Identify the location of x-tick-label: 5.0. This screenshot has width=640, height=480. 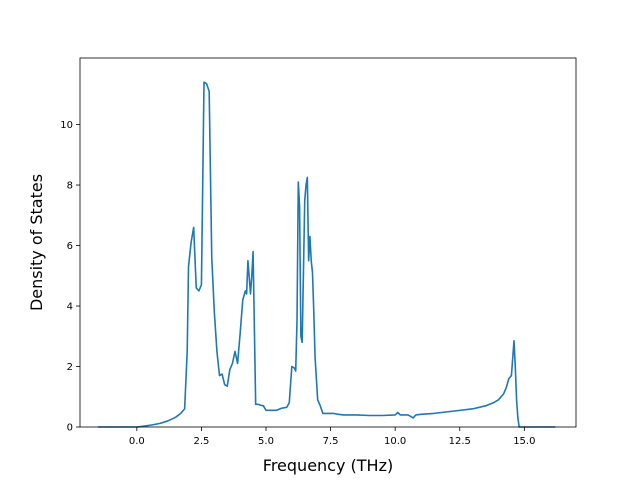
(266, 441).